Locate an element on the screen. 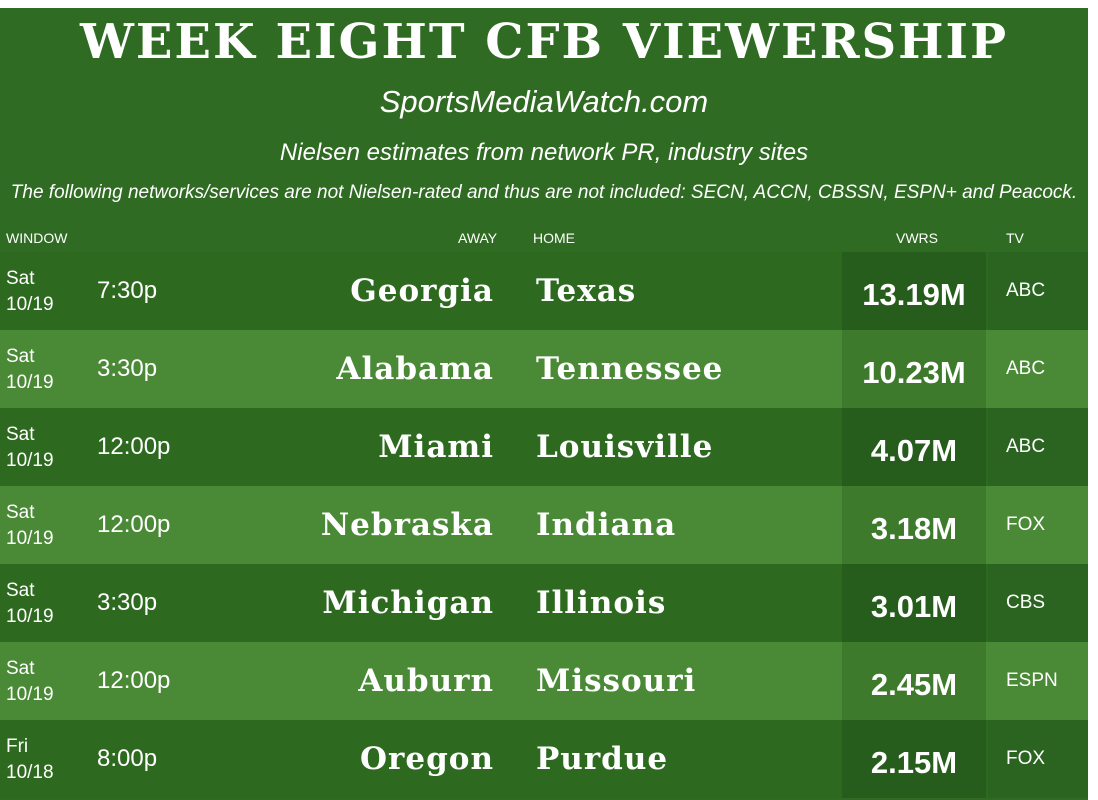 Image resolution: width=1098 pixels, height=800 pixels. tv-network: ESPN is located at coordinates (1032, 680).